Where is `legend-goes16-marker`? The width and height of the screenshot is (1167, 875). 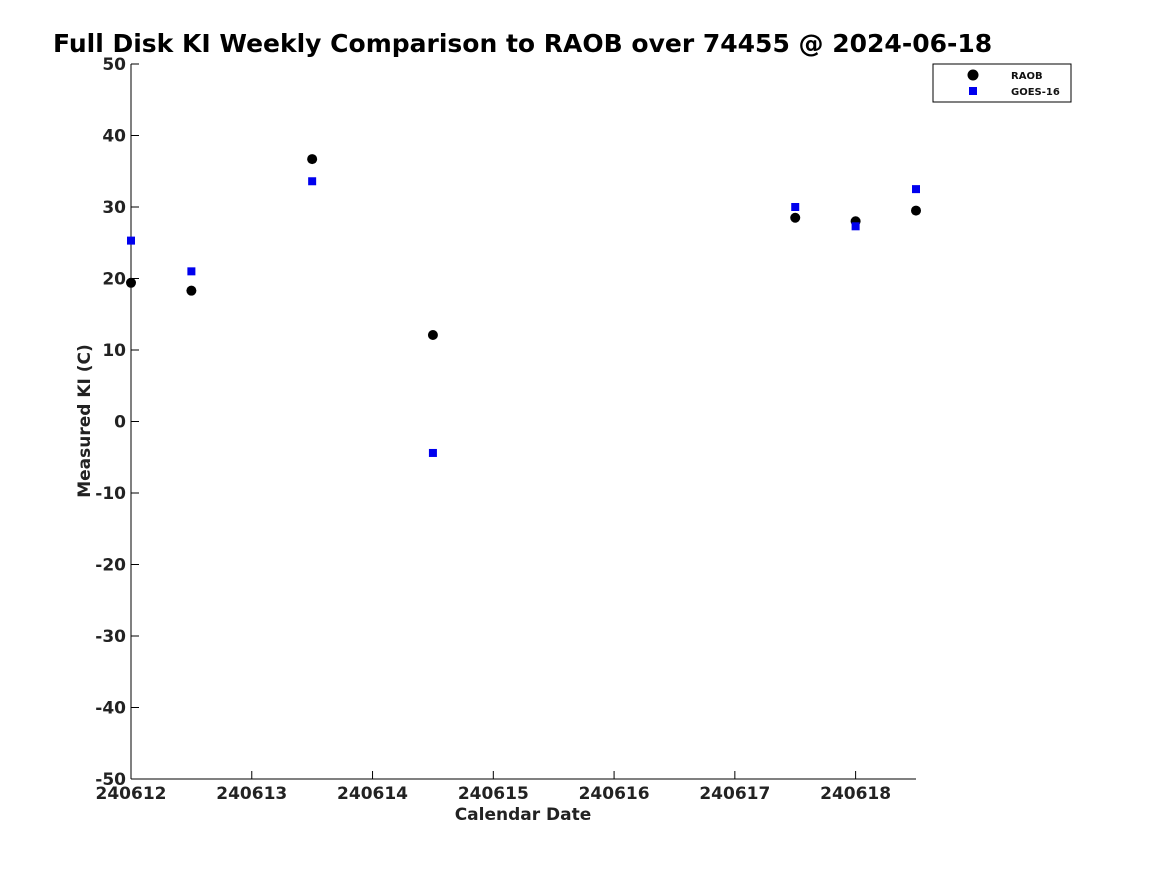
legend-goes16-marker is located at coordinates (973, 91).